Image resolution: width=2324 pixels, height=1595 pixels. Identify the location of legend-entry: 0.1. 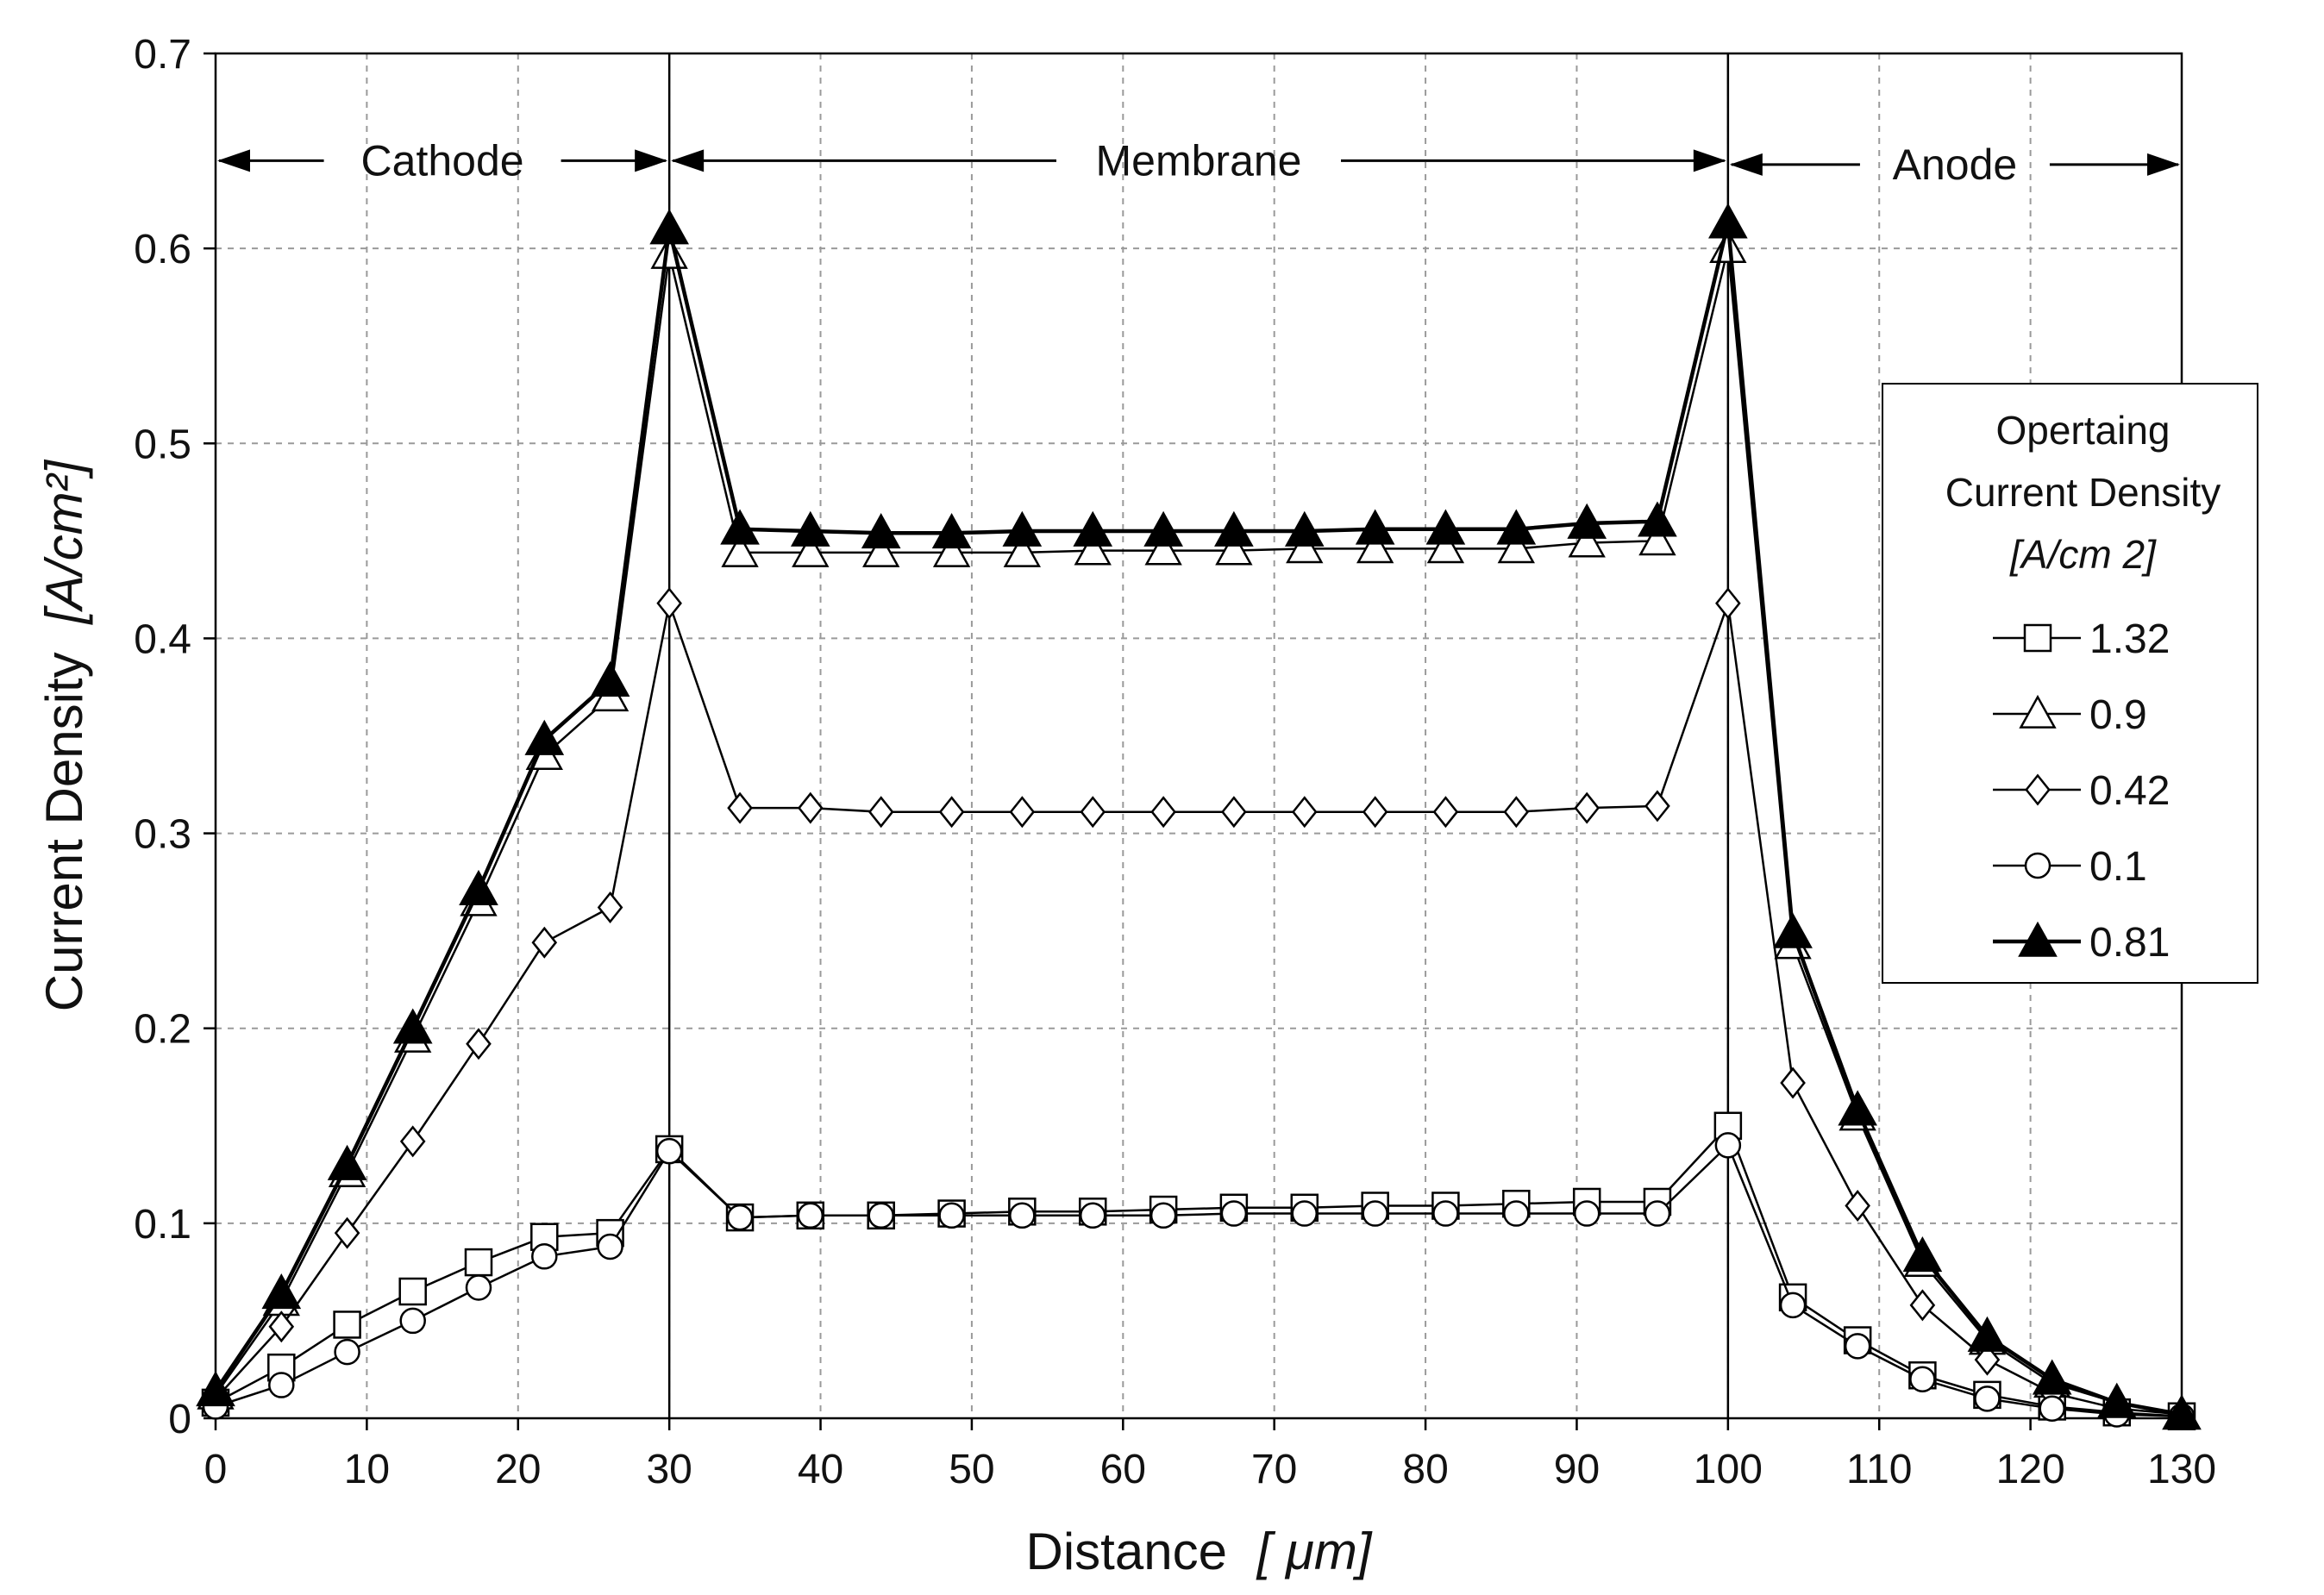
(2070, 867).